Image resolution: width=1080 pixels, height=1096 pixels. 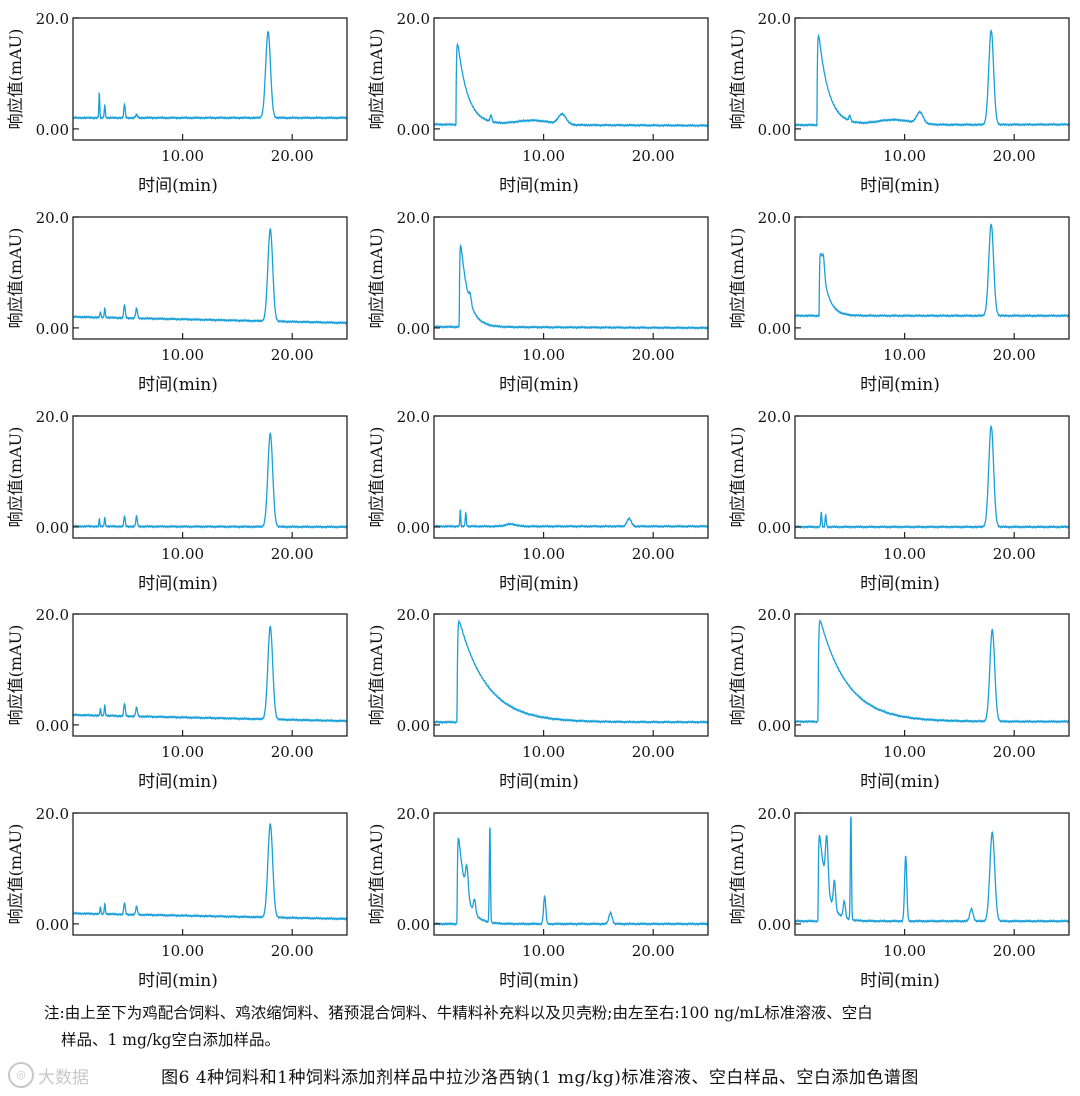 What do you see at coordinates (63, 1077) in the screenshot?
I see `watermark-text: 大数据` at bounding box center [63, 1077].